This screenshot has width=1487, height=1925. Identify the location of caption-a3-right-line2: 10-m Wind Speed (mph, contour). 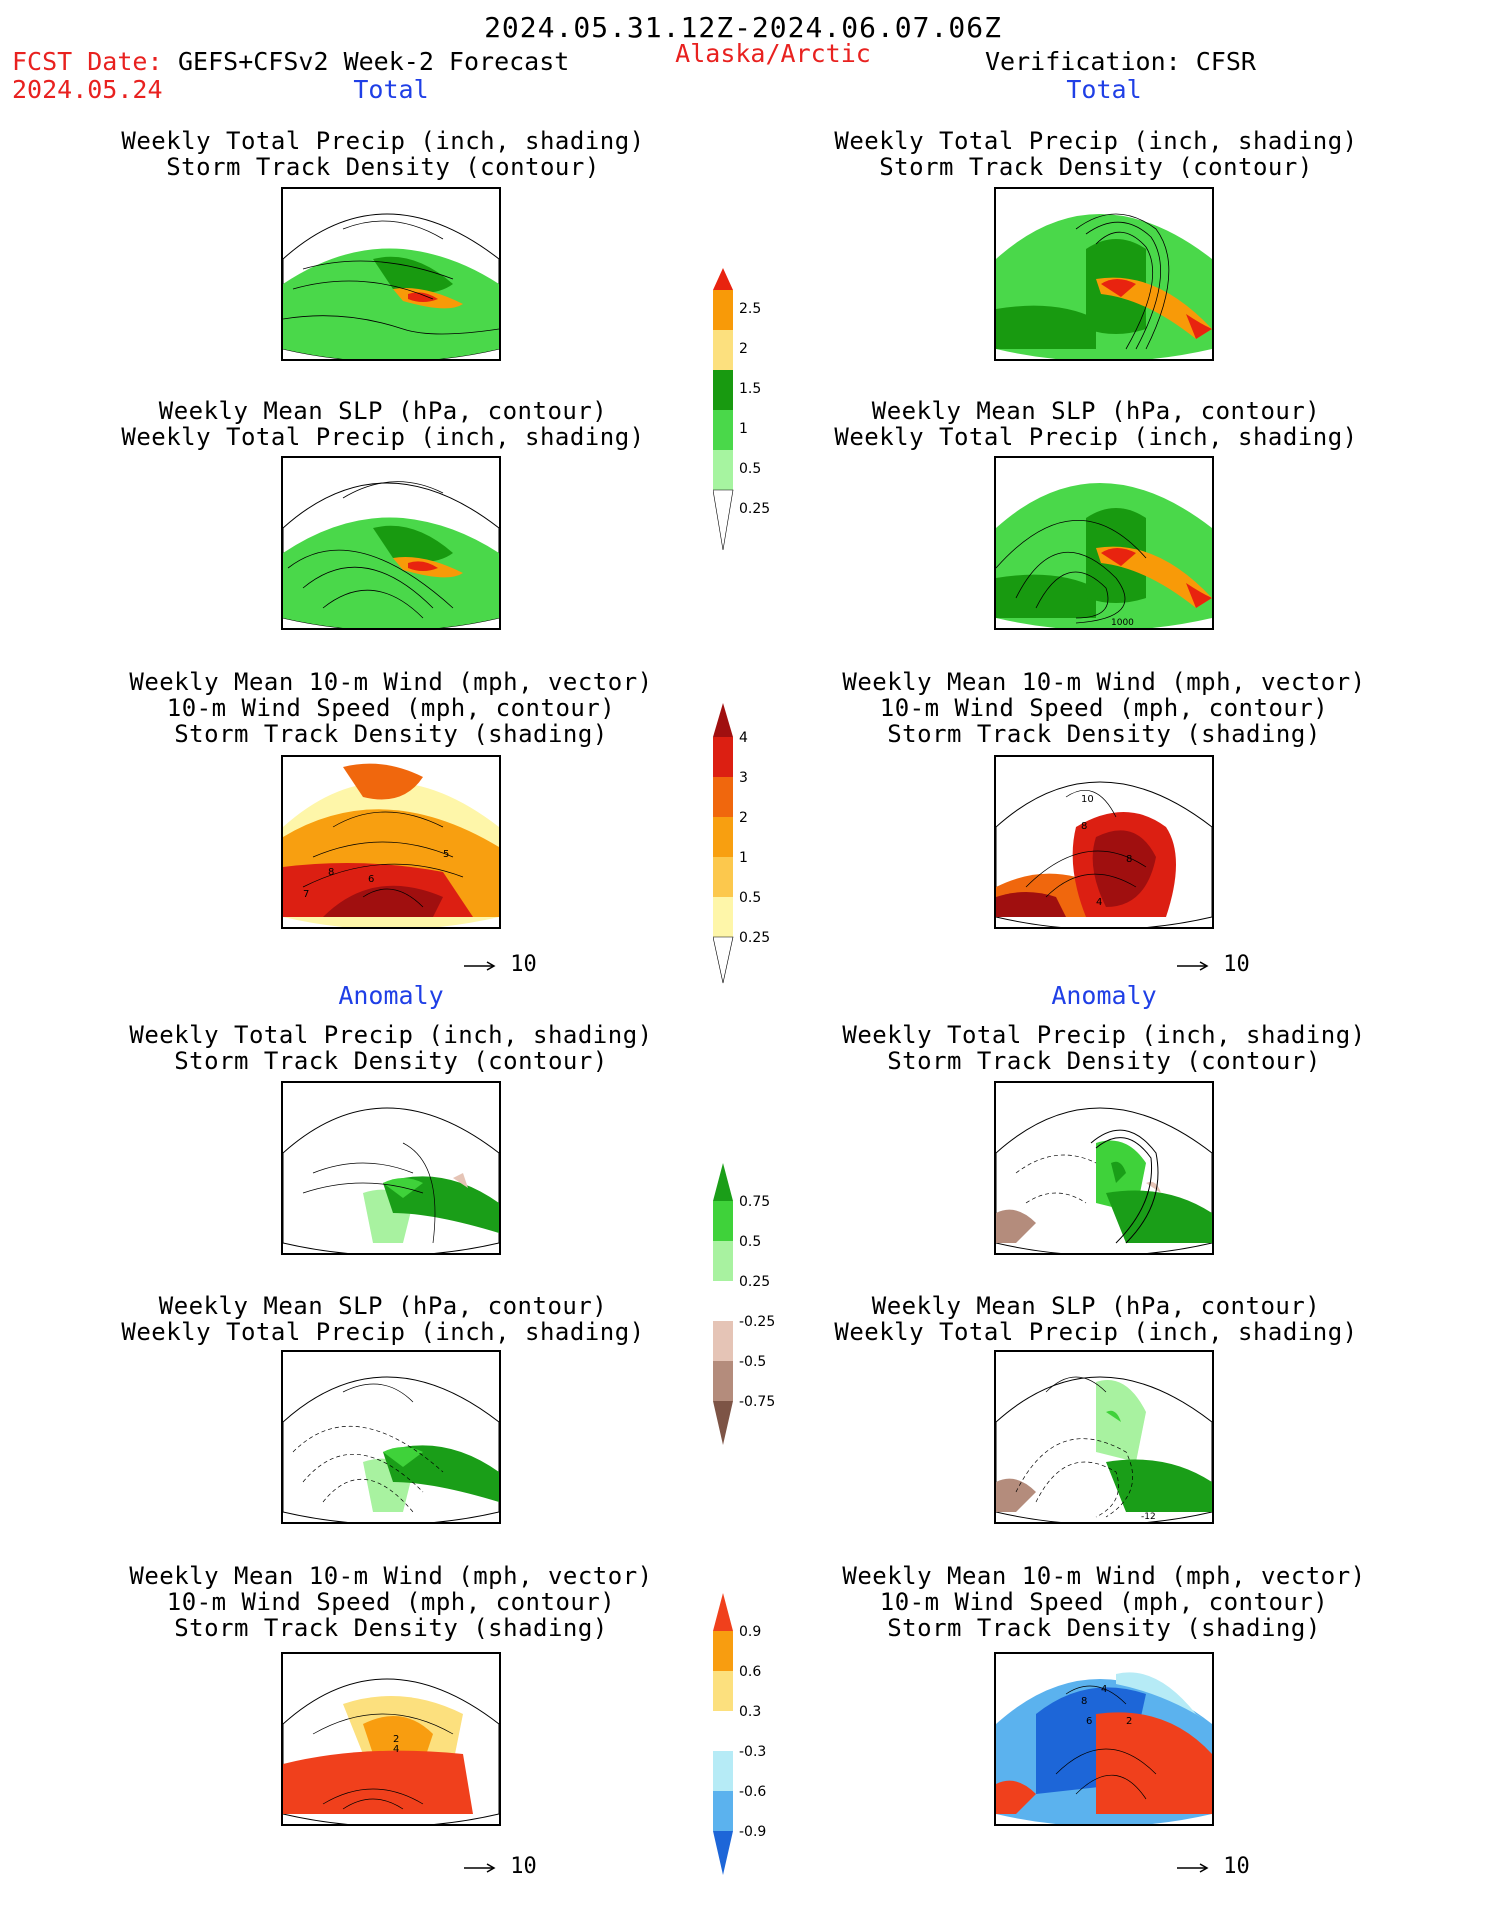
(1104, 1602).